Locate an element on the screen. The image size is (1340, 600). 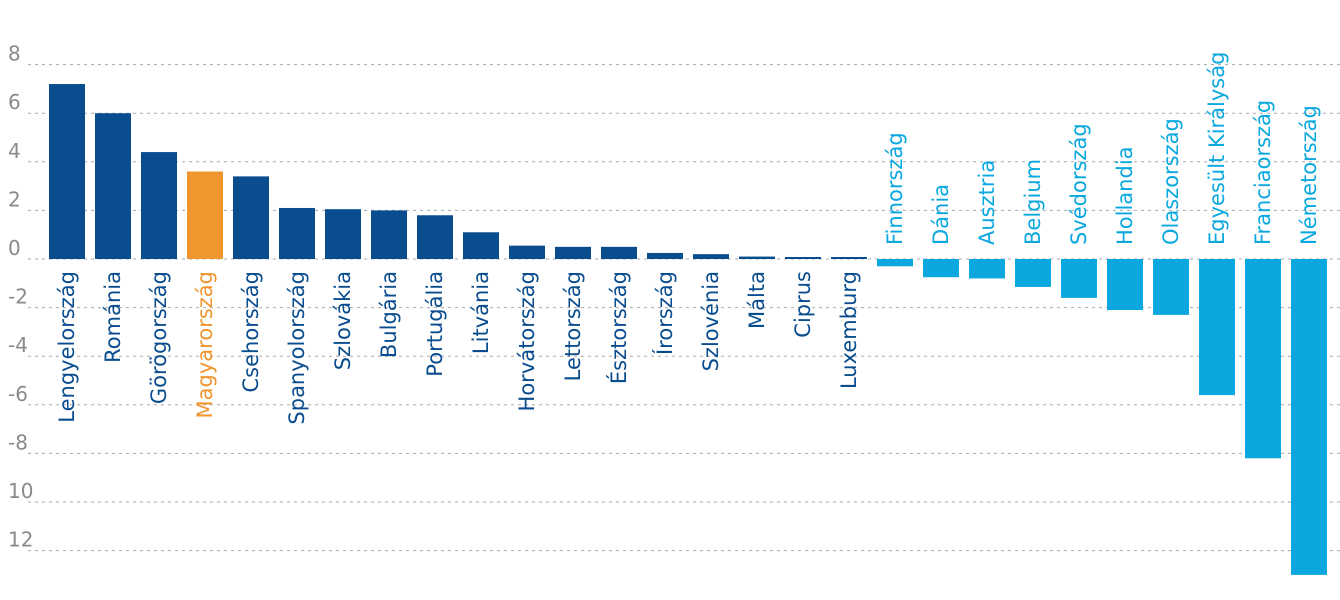
category-label: Bulgária is located at coordinates (389, 314).